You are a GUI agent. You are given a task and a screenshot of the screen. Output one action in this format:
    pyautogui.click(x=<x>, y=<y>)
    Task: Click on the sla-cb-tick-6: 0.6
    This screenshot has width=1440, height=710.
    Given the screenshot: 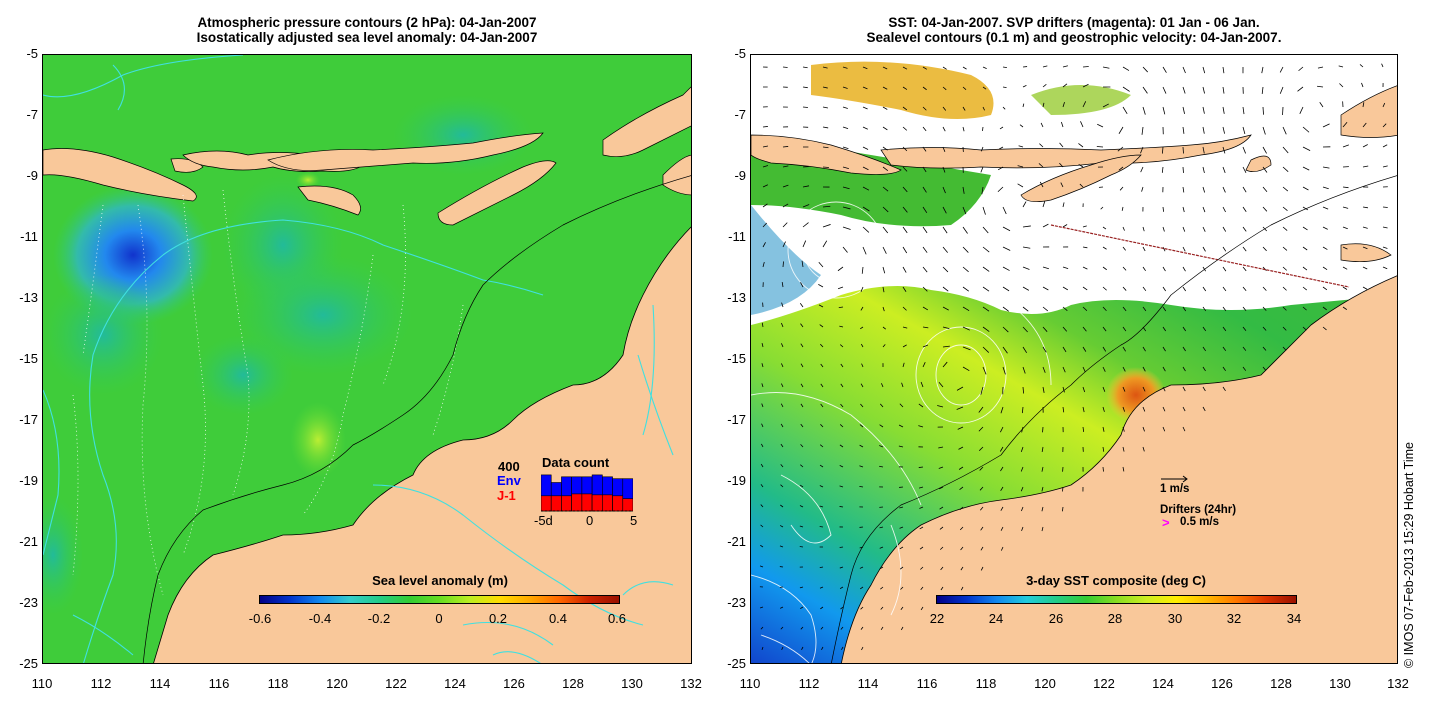 What is the action you would take?
    pyautogui.click(x=617, y=618)
    